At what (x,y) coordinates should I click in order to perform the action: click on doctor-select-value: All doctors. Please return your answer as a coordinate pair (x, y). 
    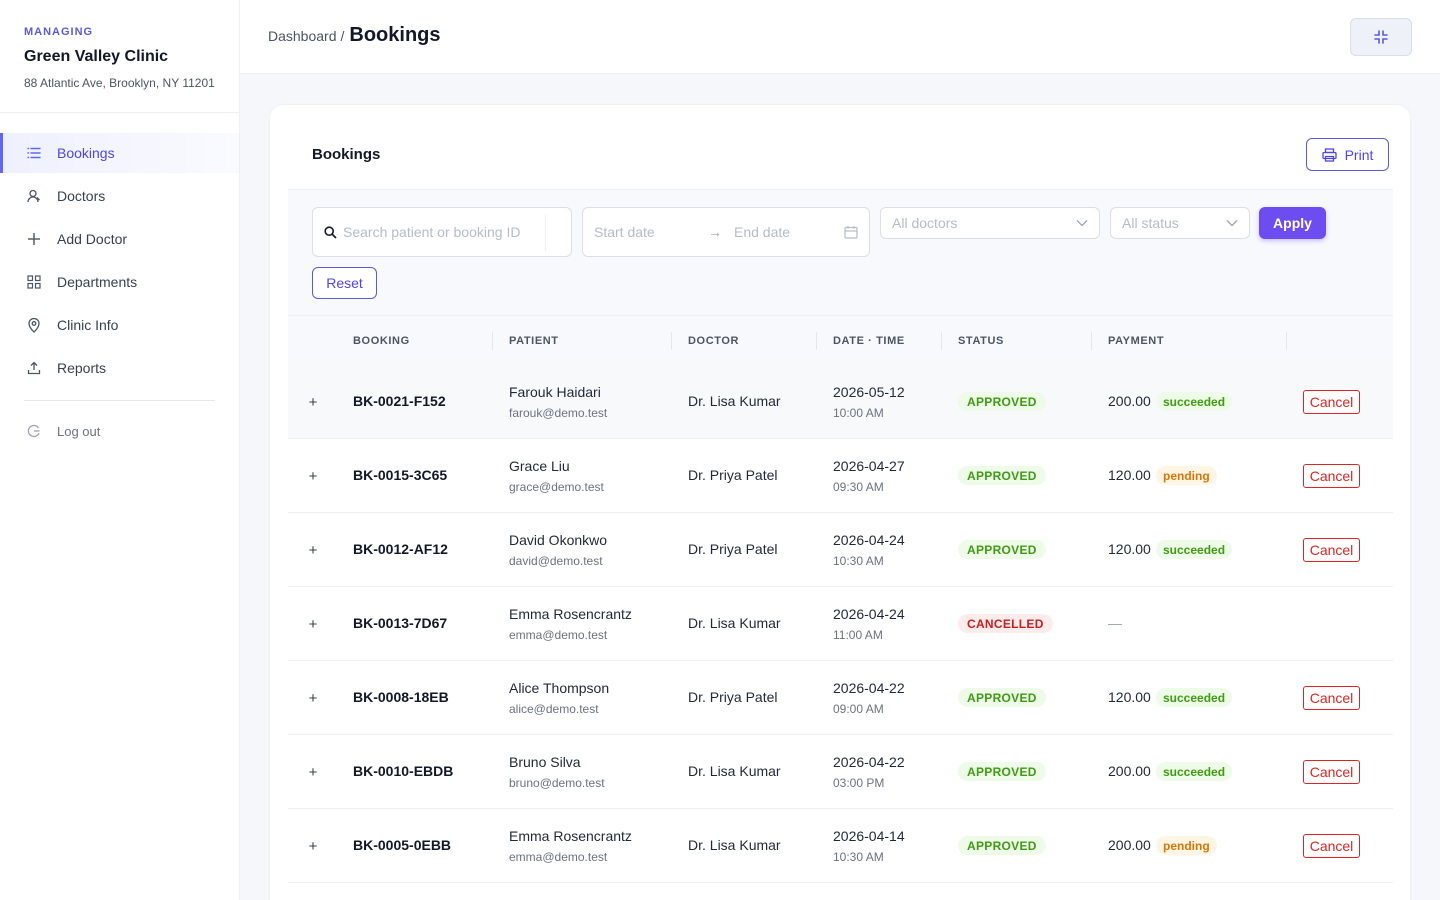
    Looking at the image, I should click on (925, 223).